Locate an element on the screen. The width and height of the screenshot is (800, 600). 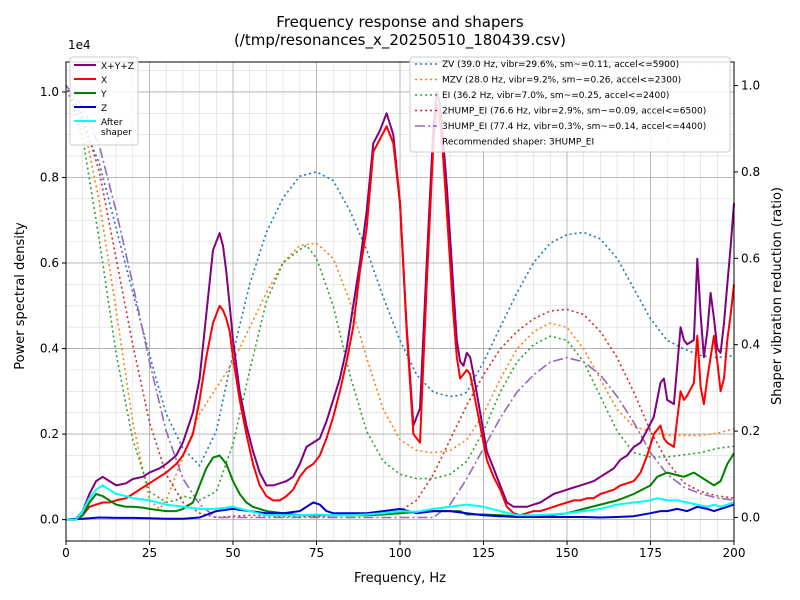
x-tick-label: 0 is located at coordinates (66, 553).